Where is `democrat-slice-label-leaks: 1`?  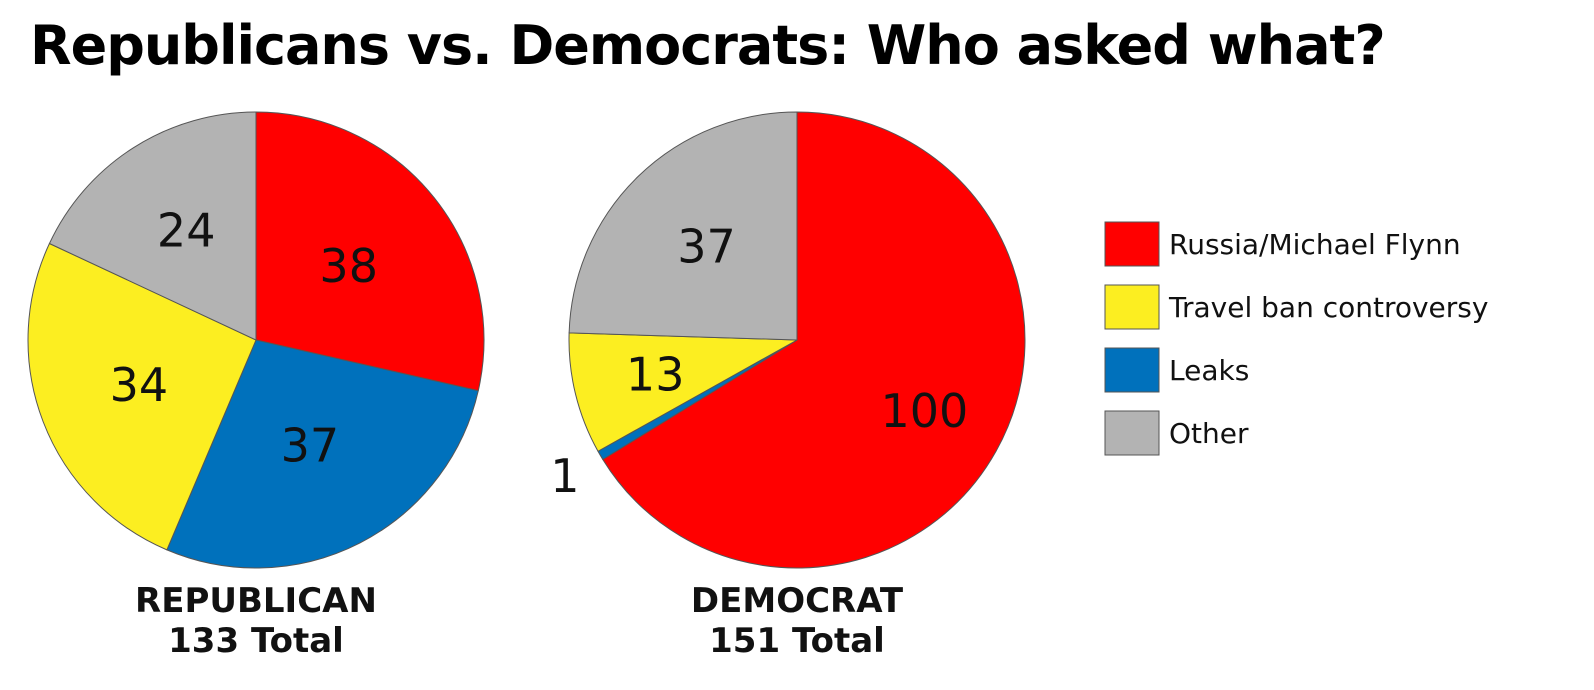 democrat-slice-label-leaks: 1 is located at coordinates (564, 476).